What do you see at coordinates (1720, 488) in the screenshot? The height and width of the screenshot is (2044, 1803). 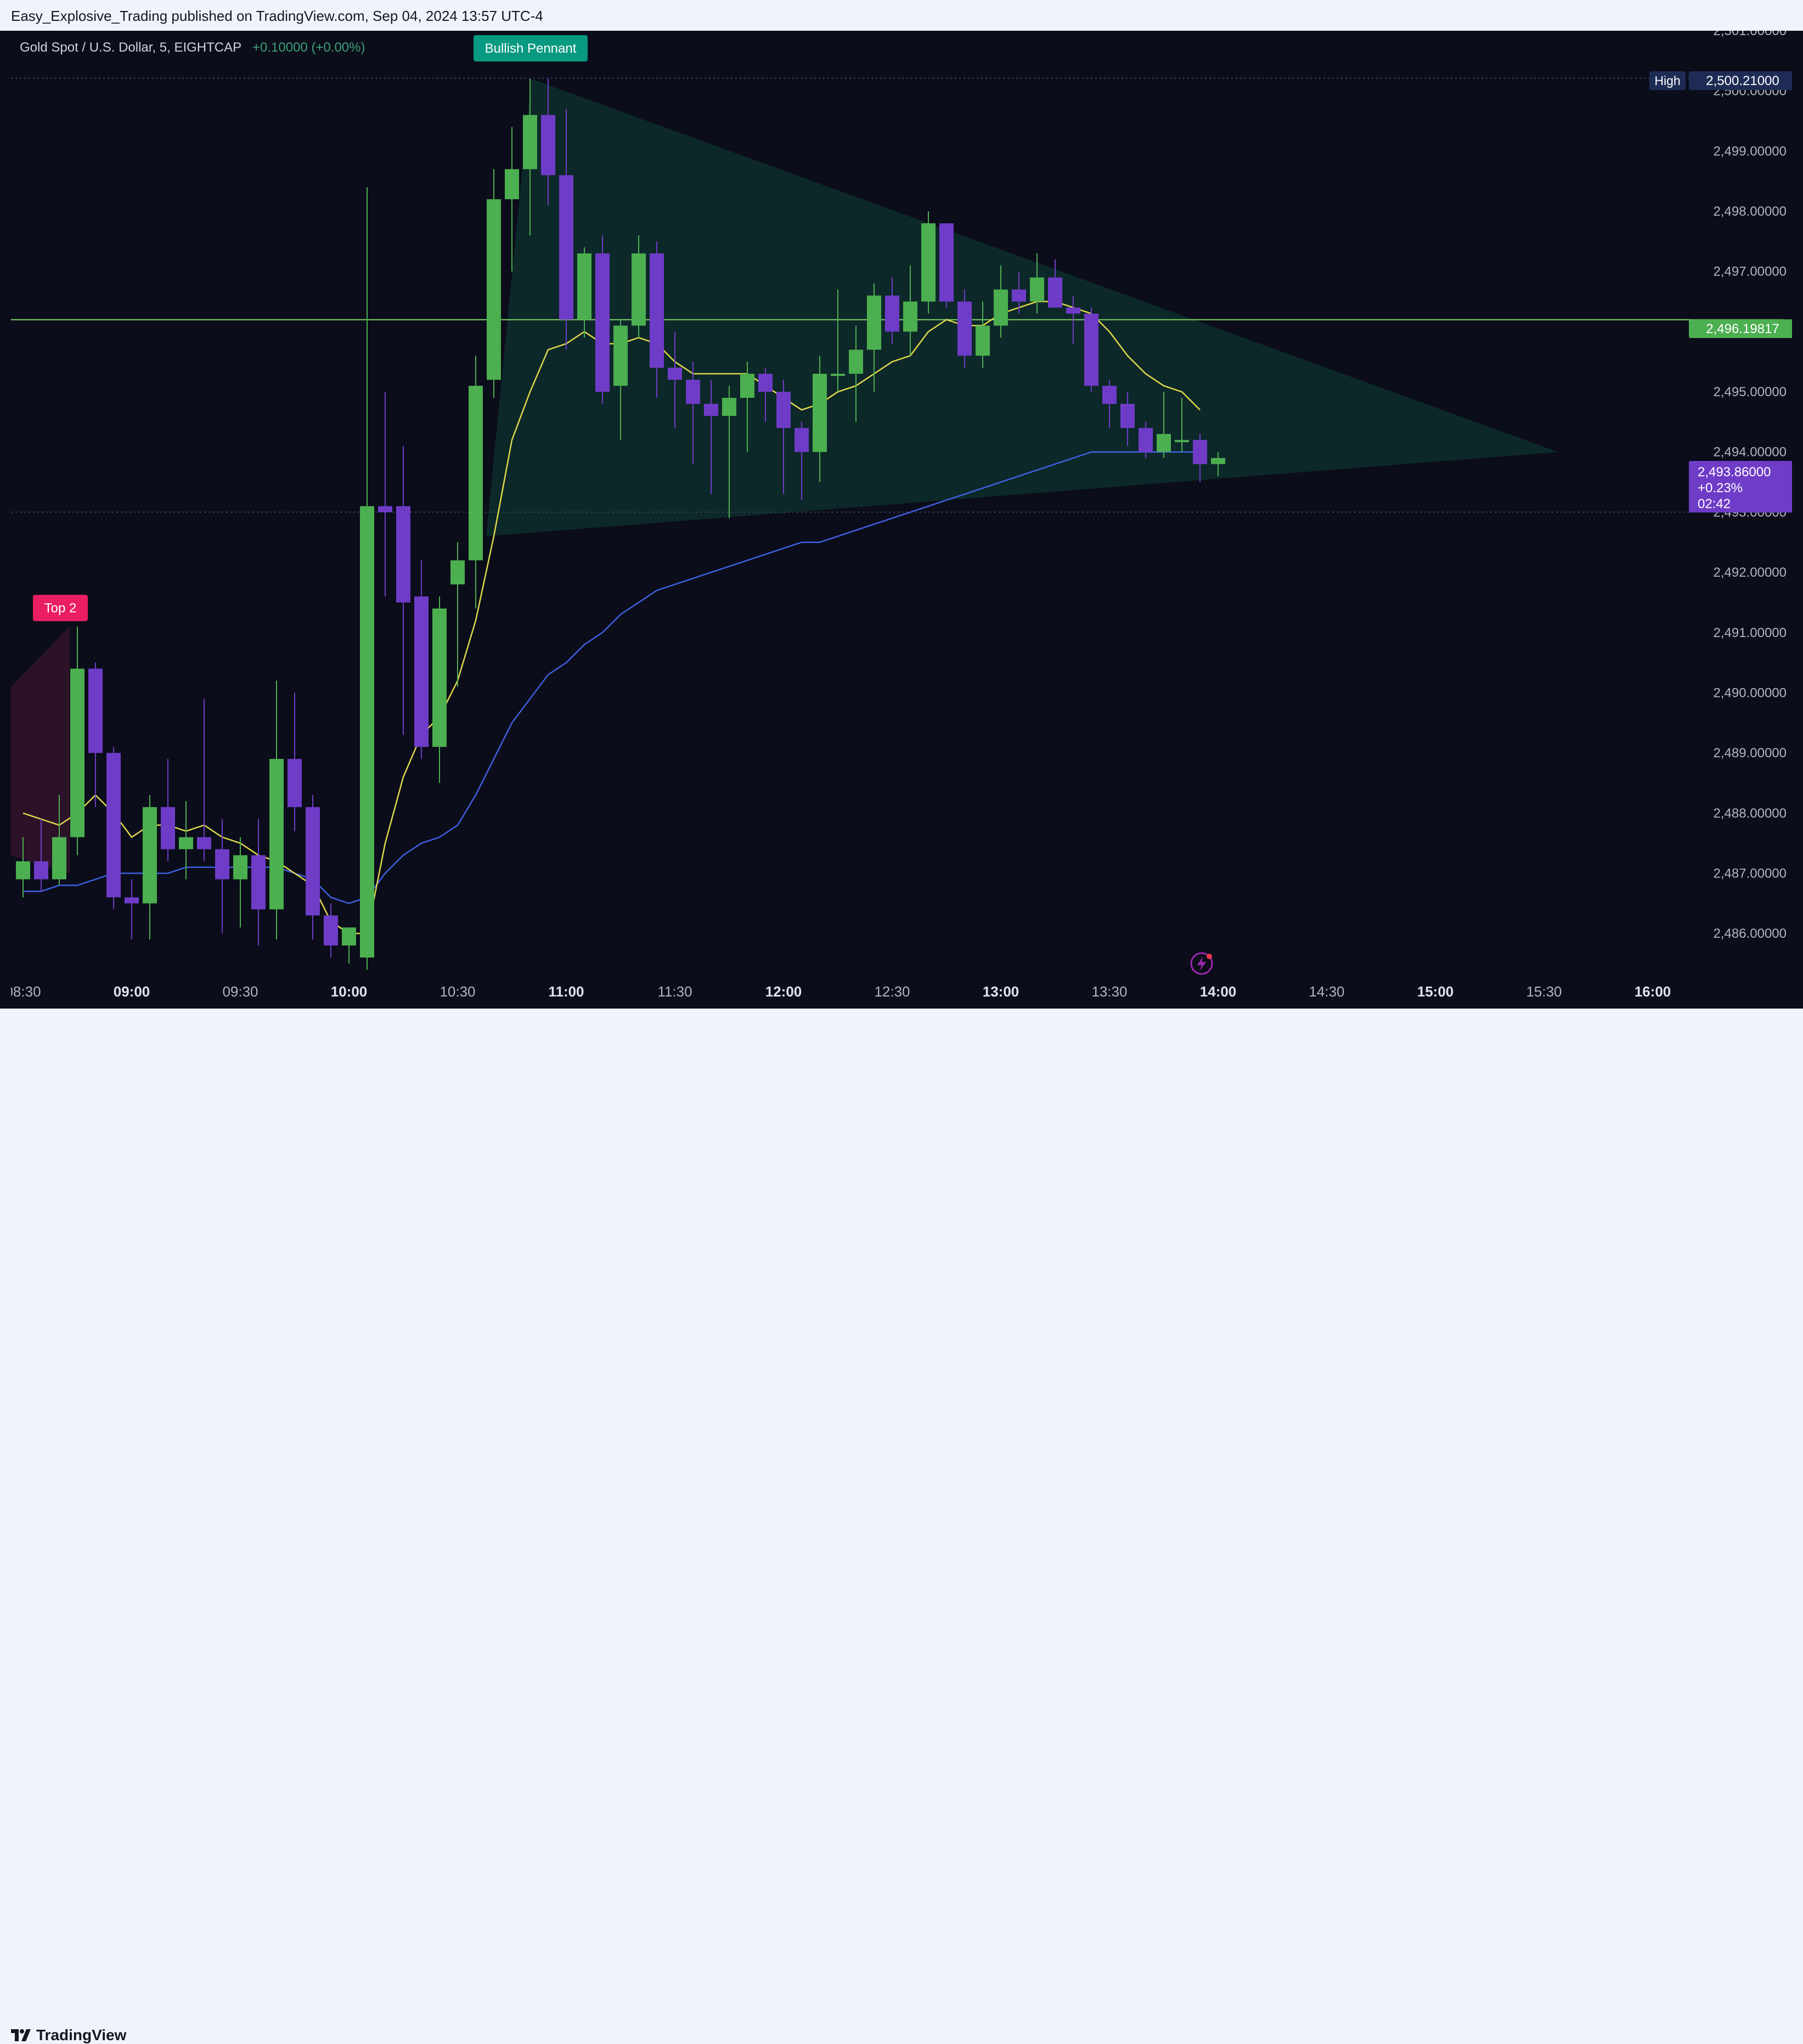 I see `last-change: +0.23%` at bounding box center [1720, 488].